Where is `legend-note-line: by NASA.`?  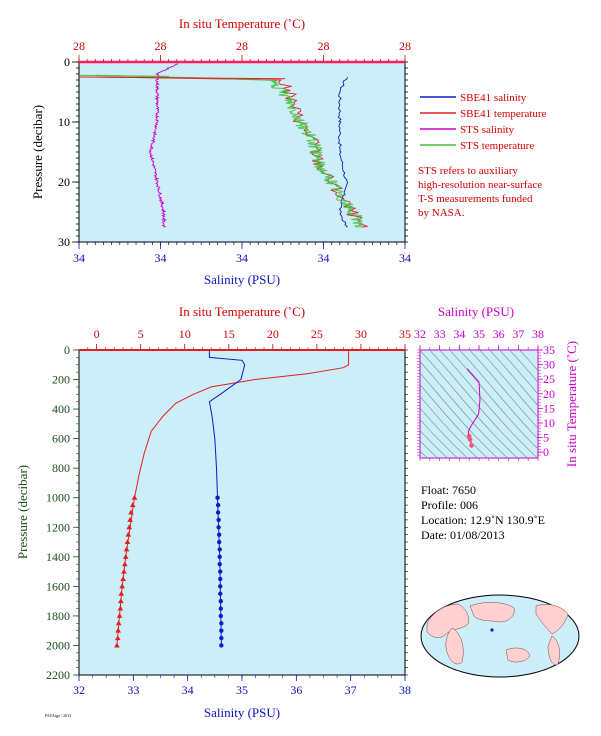
legend-note-line: by NASA. is located at coordinates (441, 213).